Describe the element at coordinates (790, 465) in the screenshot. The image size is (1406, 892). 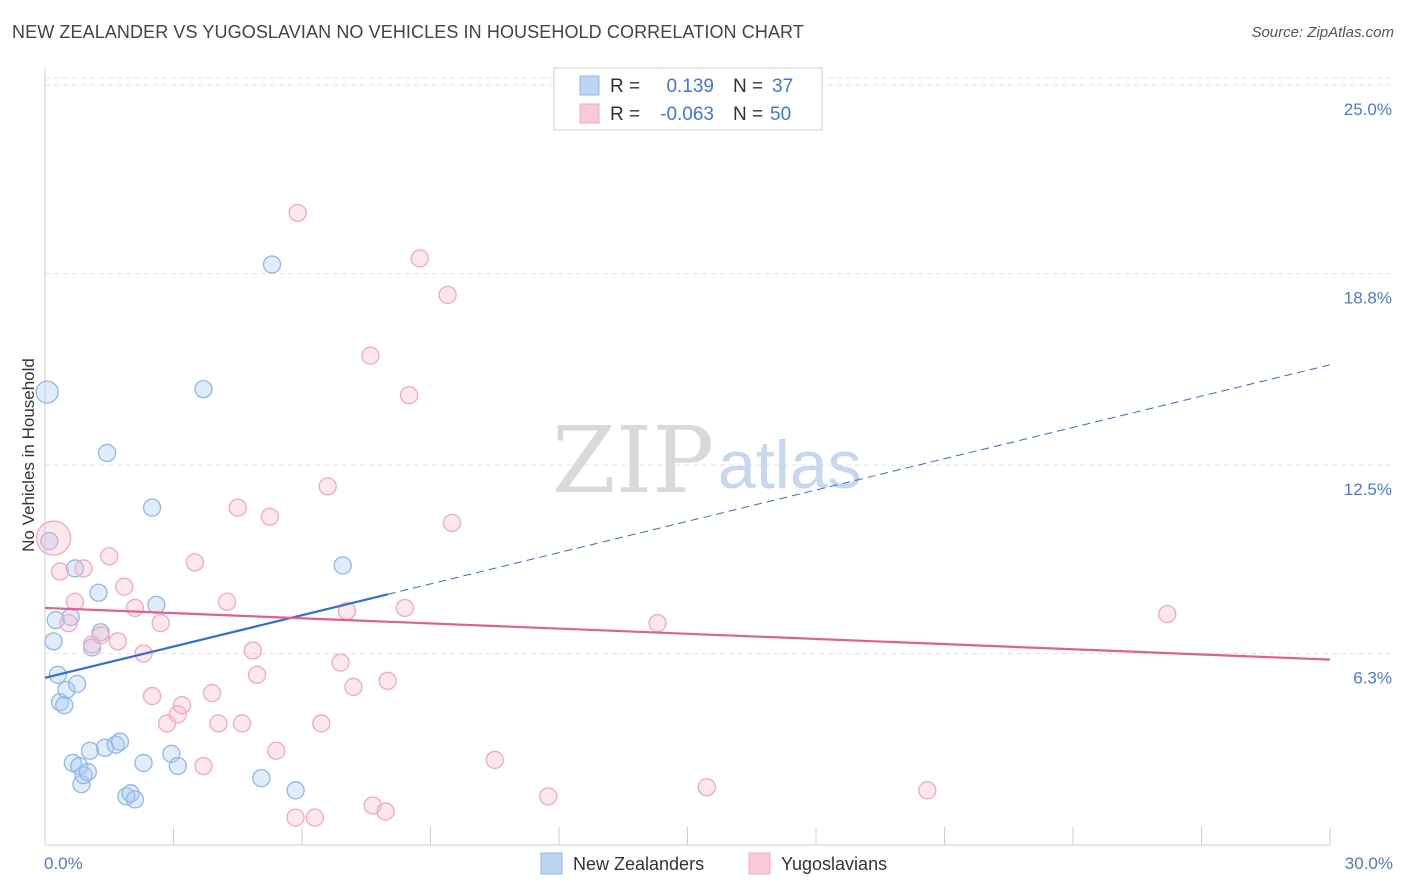
I see `watermark-atlas: atlas` at that location.